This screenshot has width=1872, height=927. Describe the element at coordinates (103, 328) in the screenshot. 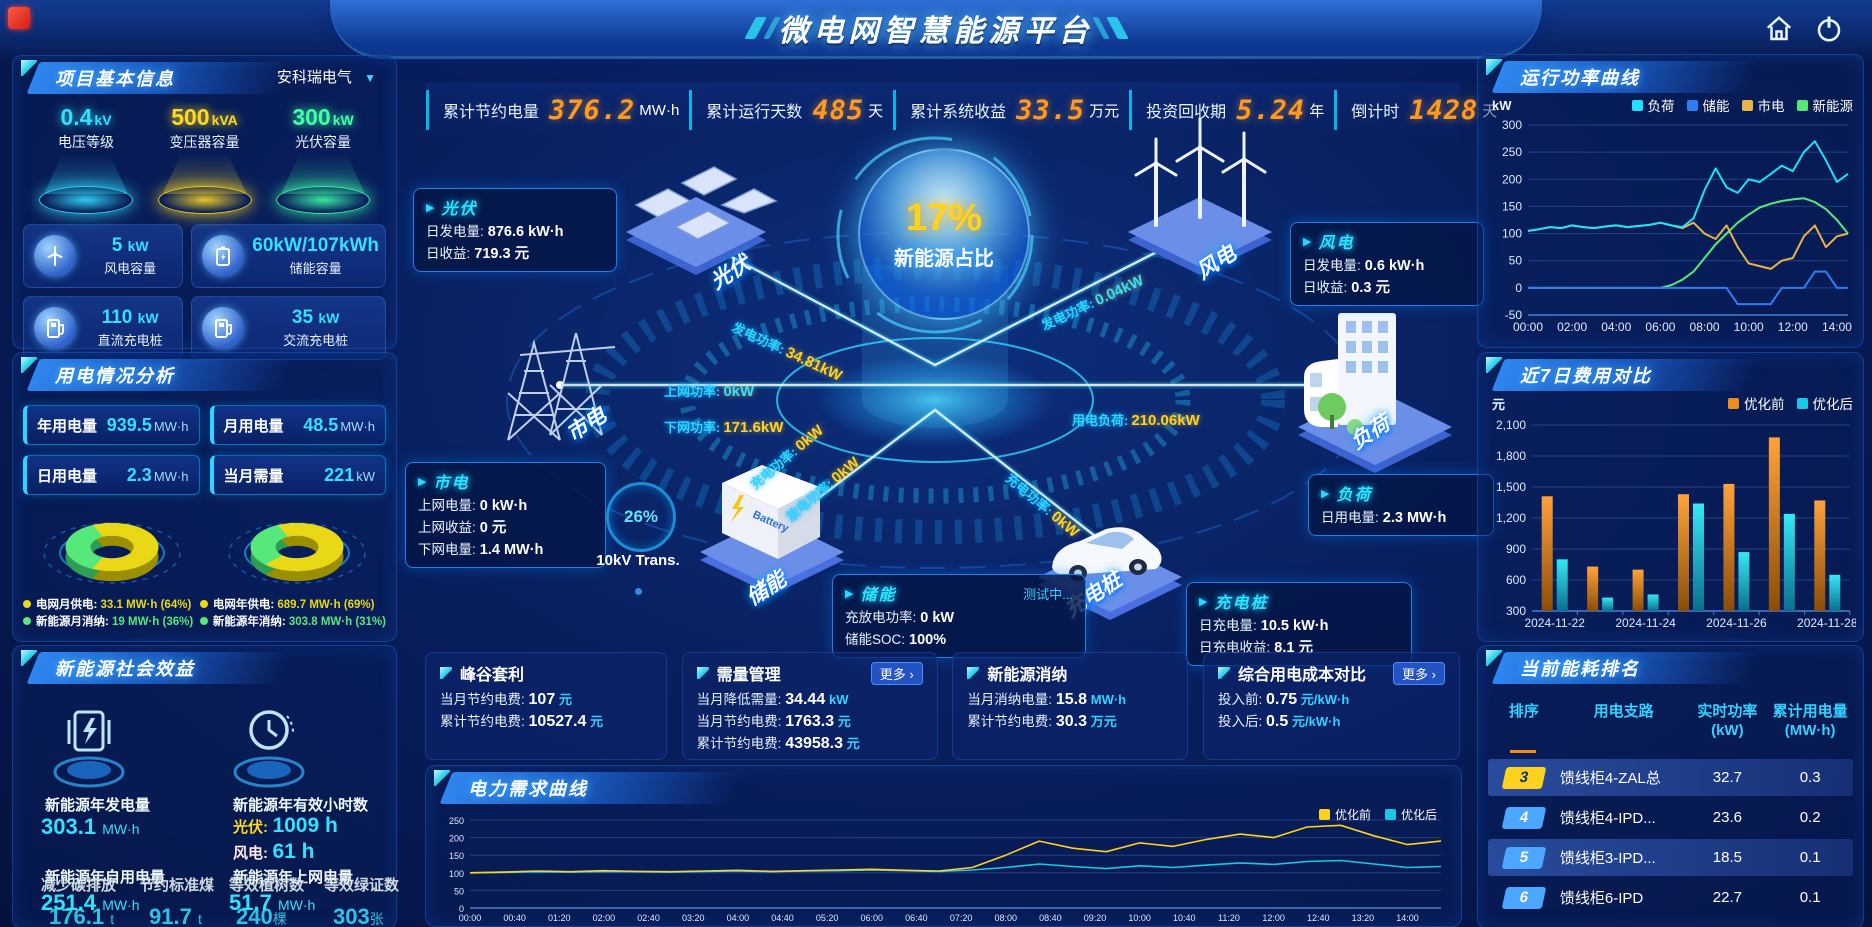

I see `capacity-card: 110 kW 直流充电桩` at that location.